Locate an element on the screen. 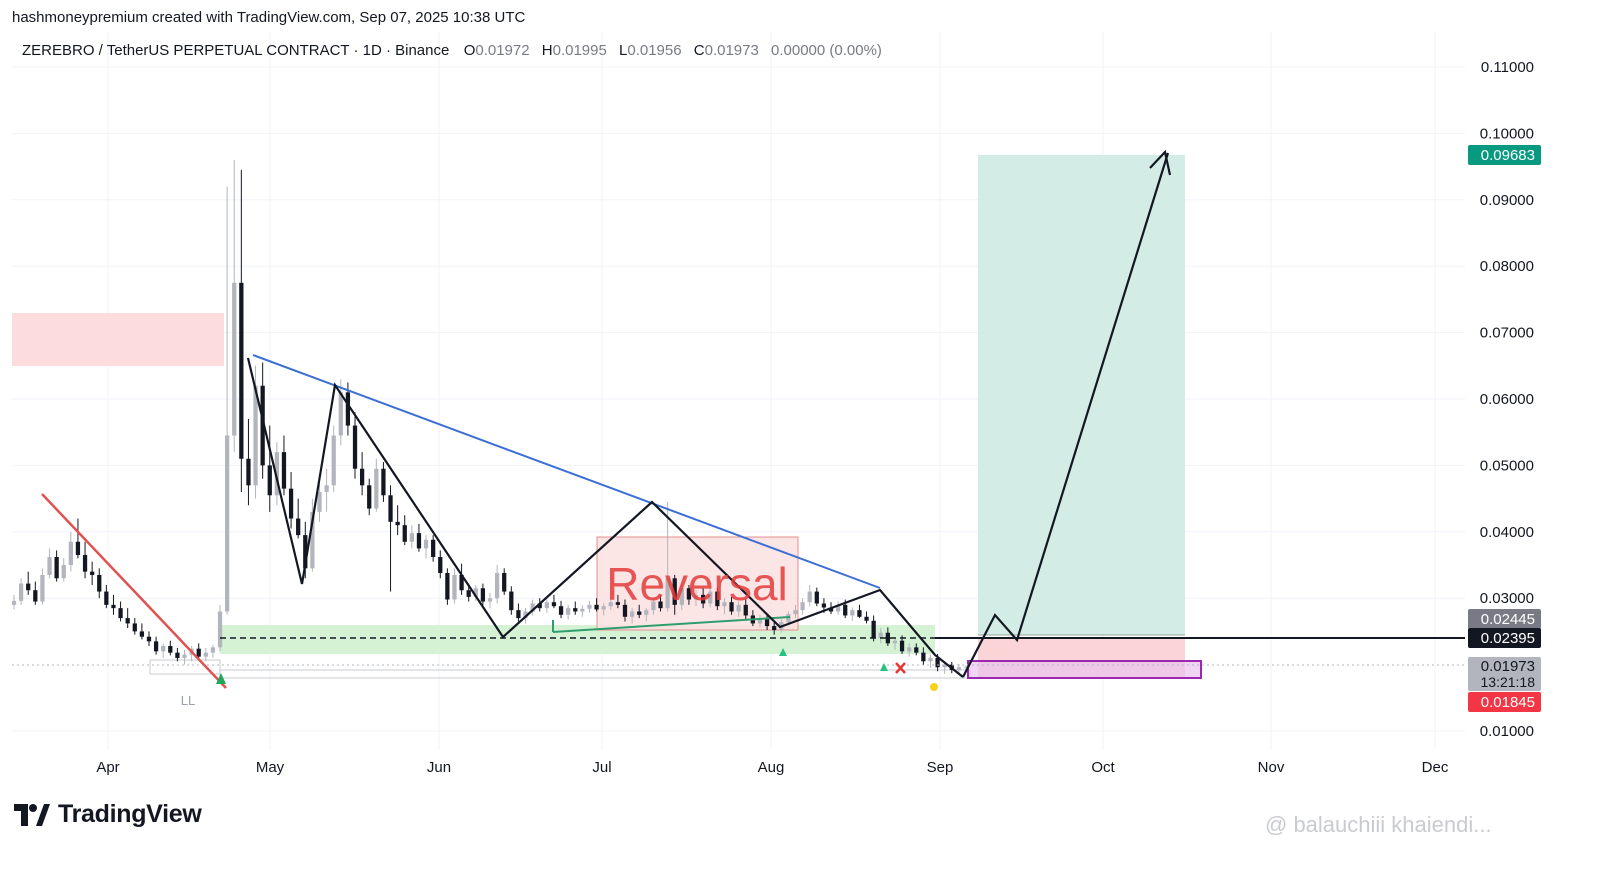 This screenshot has width=1600, height=869. tradingview-logo: TradingView is located at coordinates (108, 814).